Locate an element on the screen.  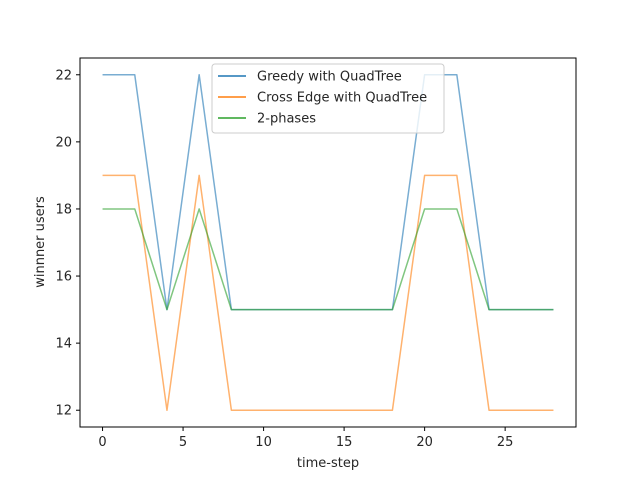
y-tick-label: 12 is located at coordinates (63, 411).